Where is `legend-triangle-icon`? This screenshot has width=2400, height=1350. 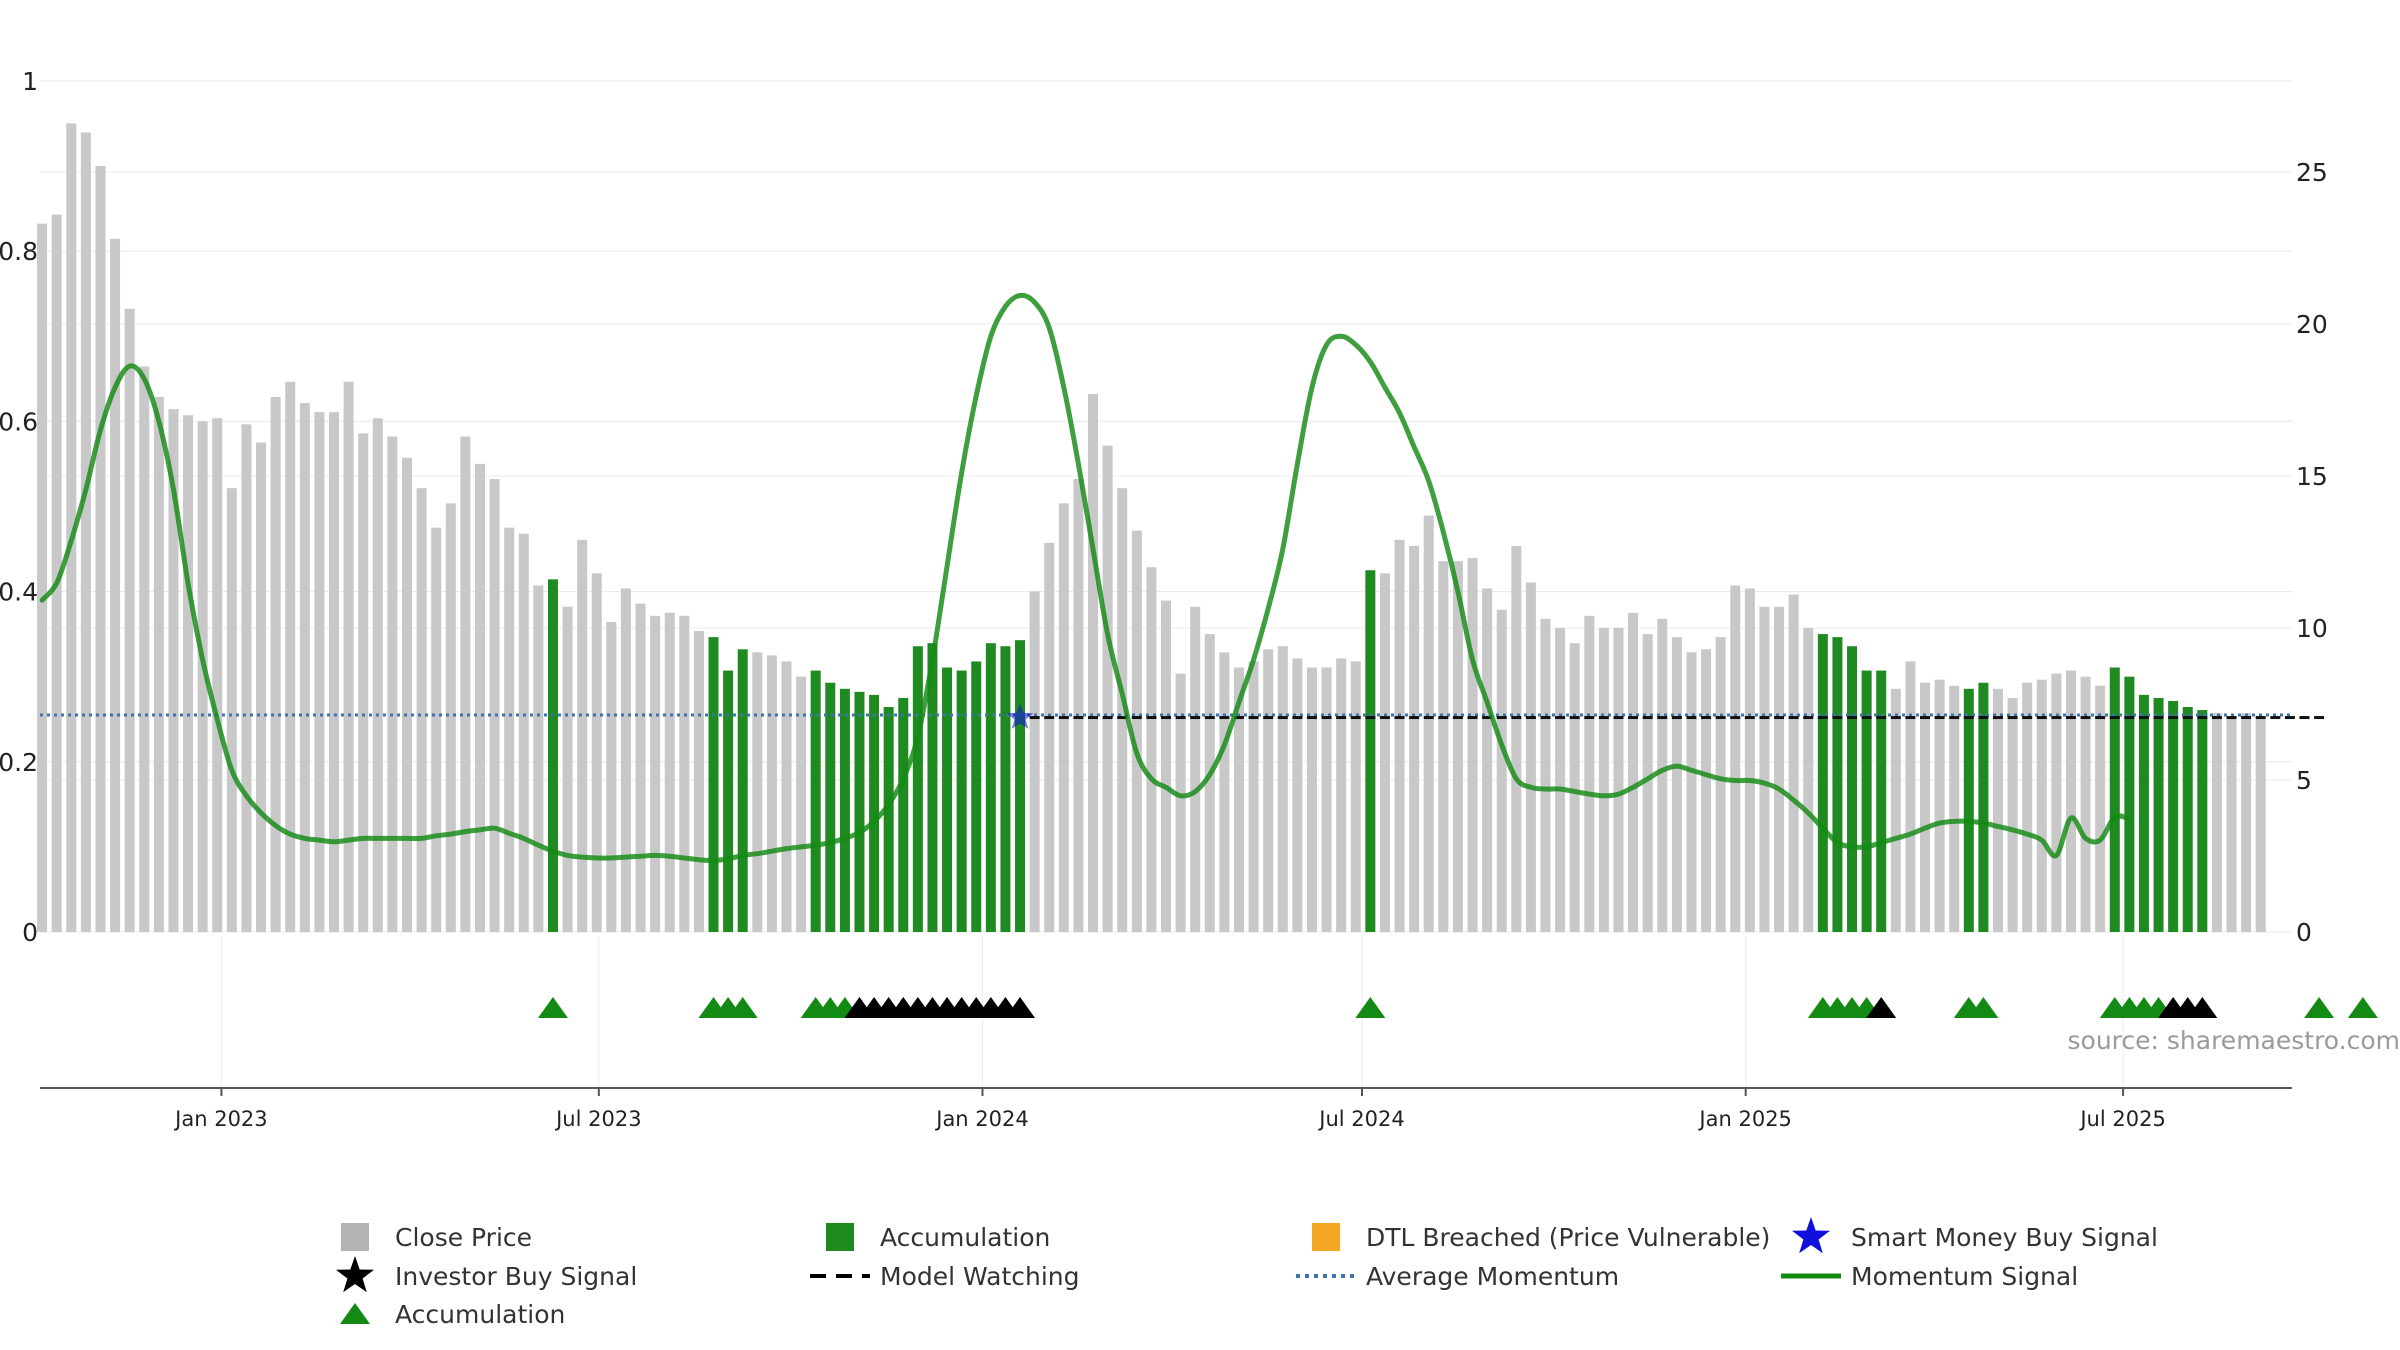 legend-triangle-icon is located at coordinates (355, 1313).